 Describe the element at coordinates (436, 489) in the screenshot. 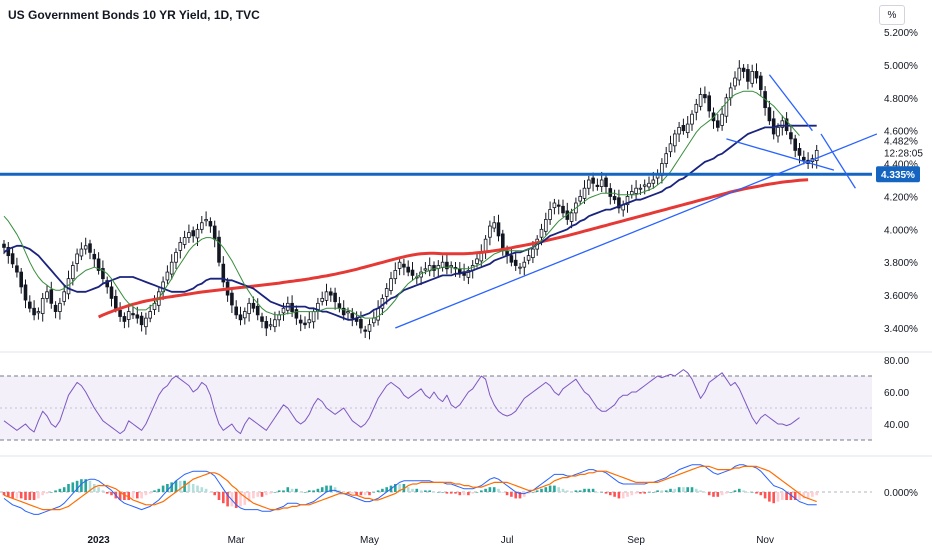

I see `macd-pane` at that location.